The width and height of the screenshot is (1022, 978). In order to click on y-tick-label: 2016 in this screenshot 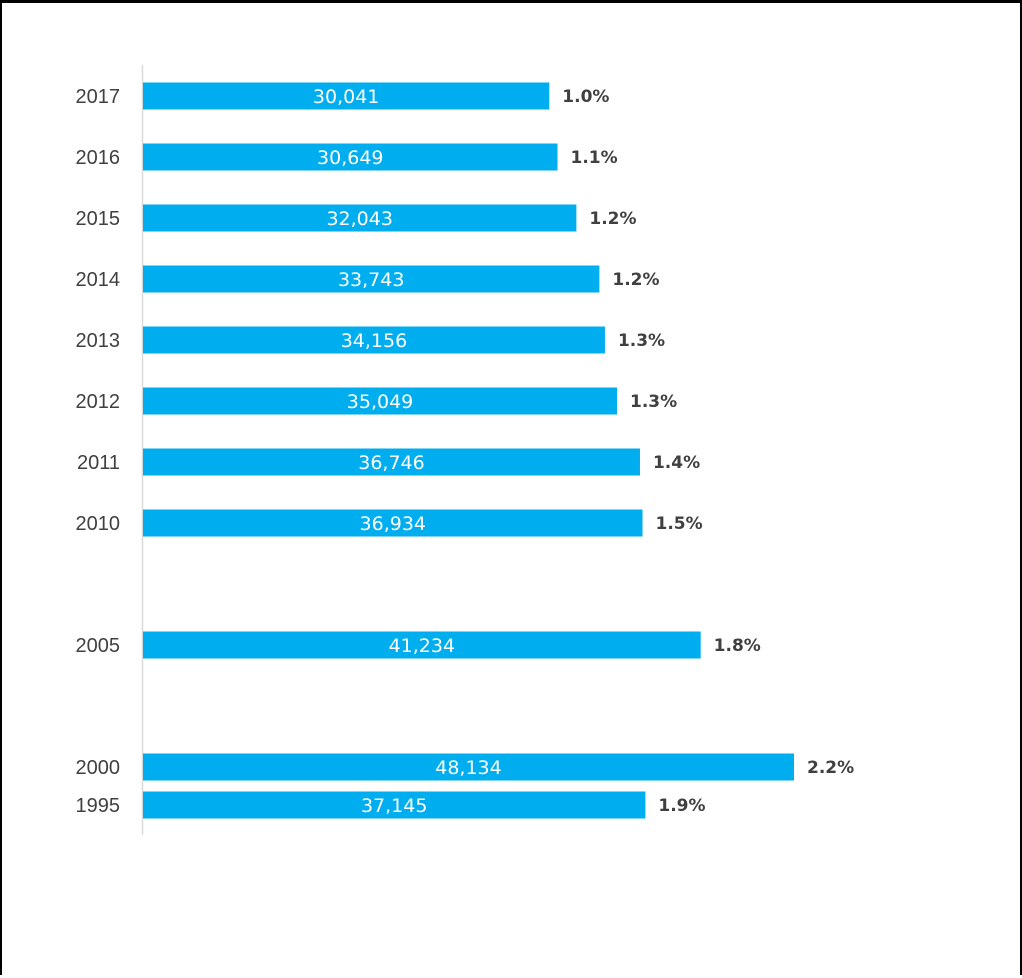, I will do `click(98, 158)`.